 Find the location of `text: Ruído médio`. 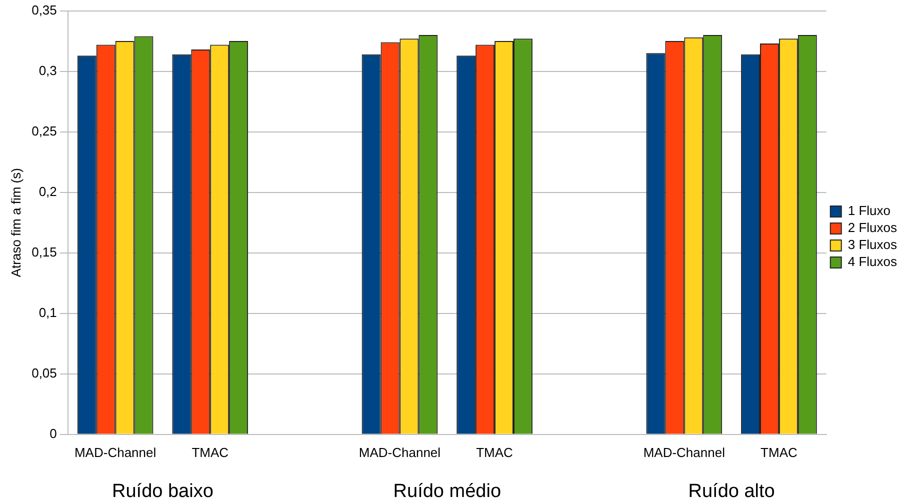

text: Ruído médio is located at coordinates (447, 491).